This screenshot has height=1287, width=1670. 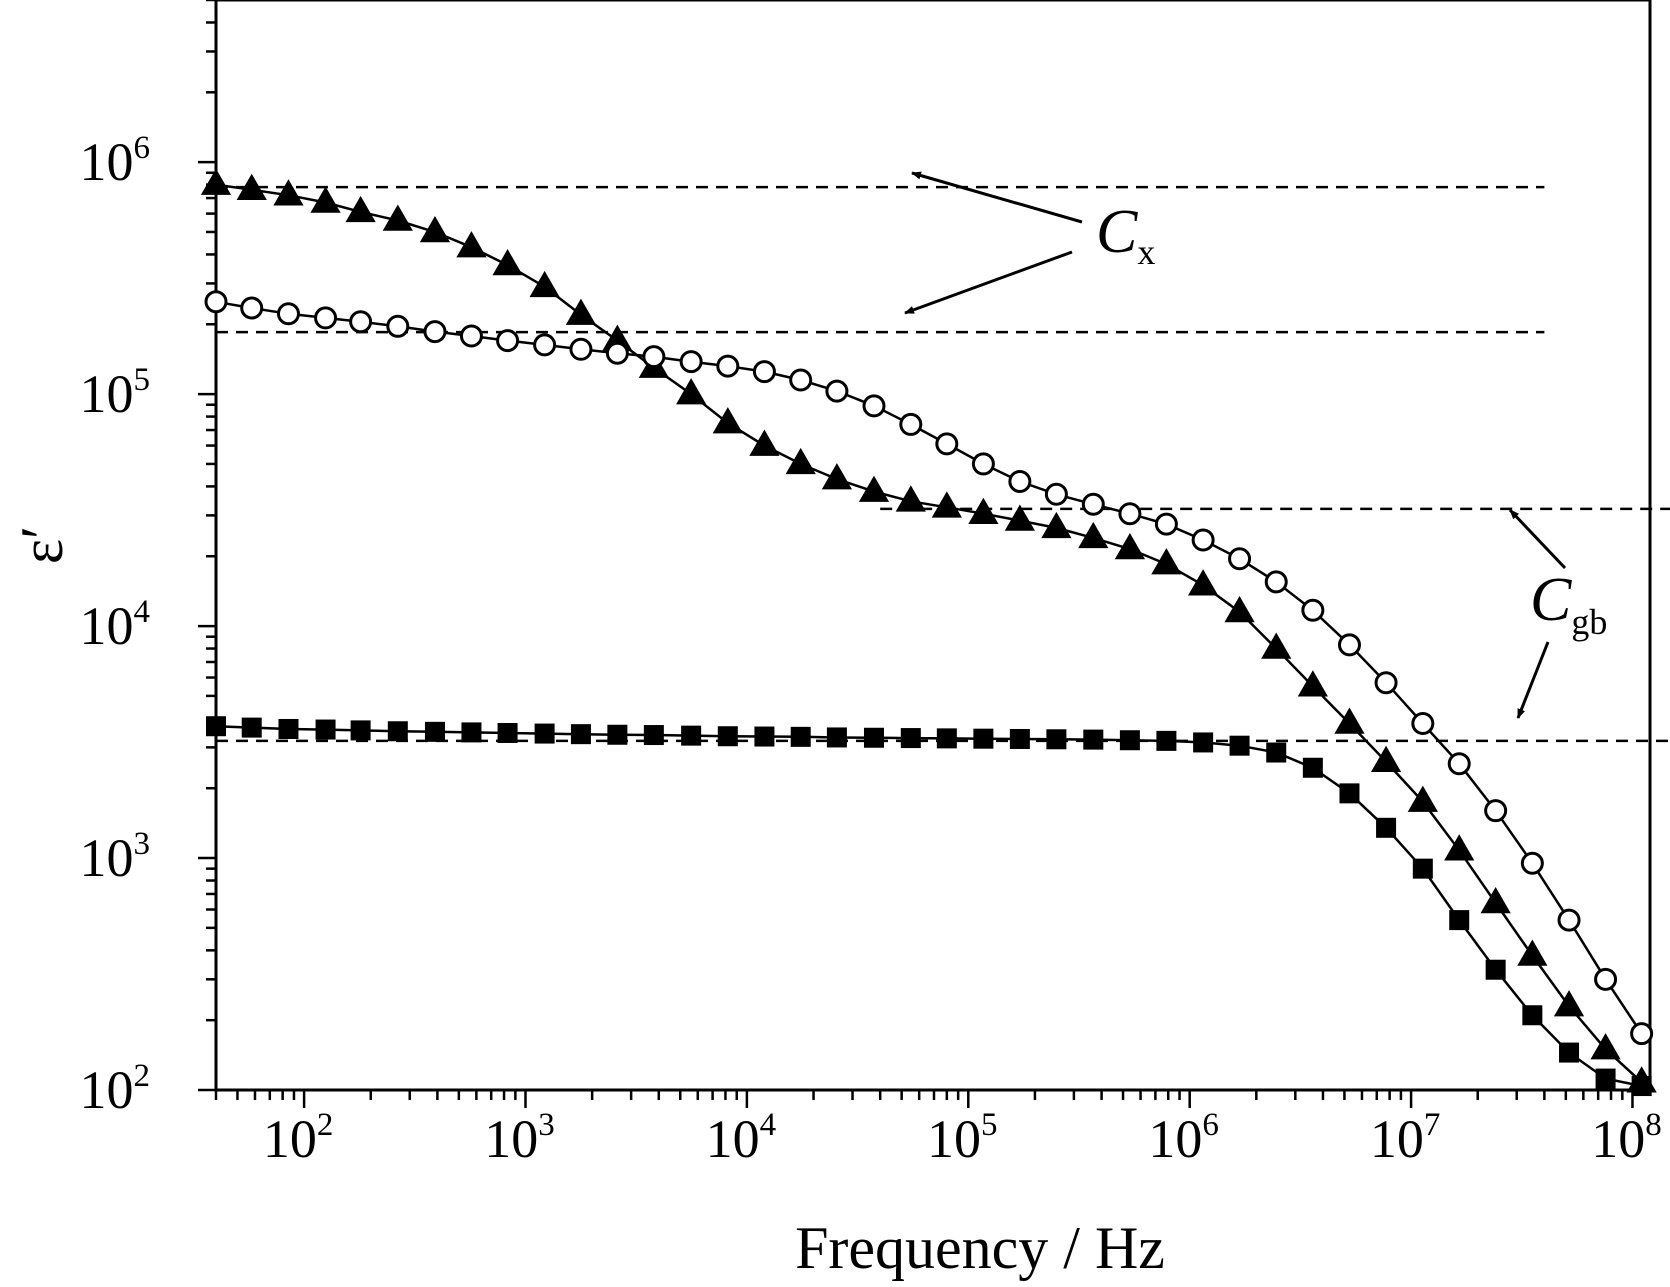 I want to click on annotation-cx: Cx, so click(x=1125, y=235).